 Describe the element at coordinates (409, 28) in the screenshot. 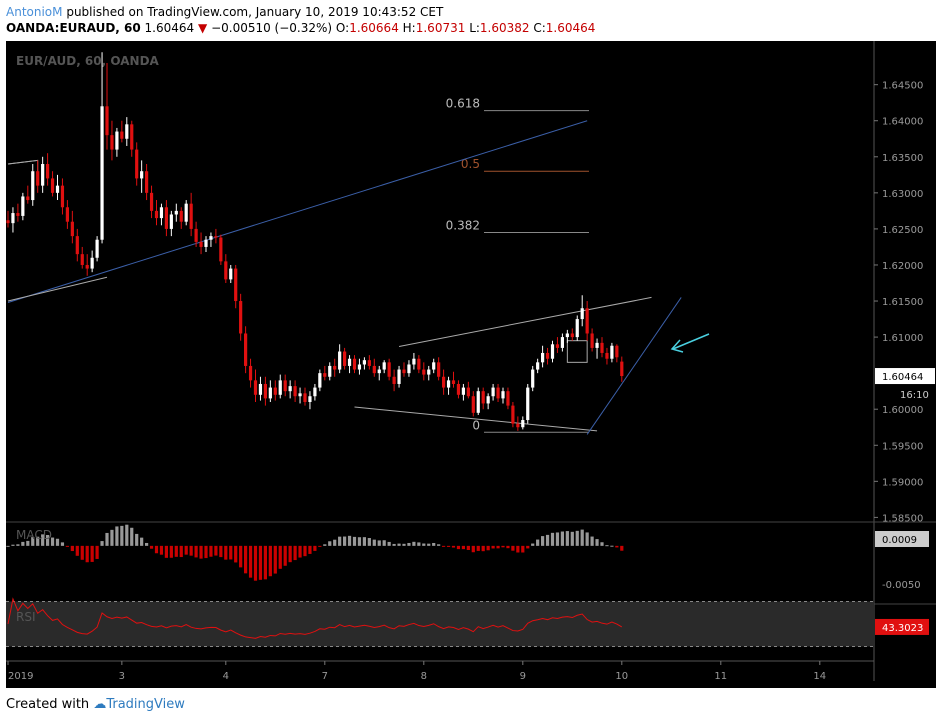

I see `high-label: H:` at that location.